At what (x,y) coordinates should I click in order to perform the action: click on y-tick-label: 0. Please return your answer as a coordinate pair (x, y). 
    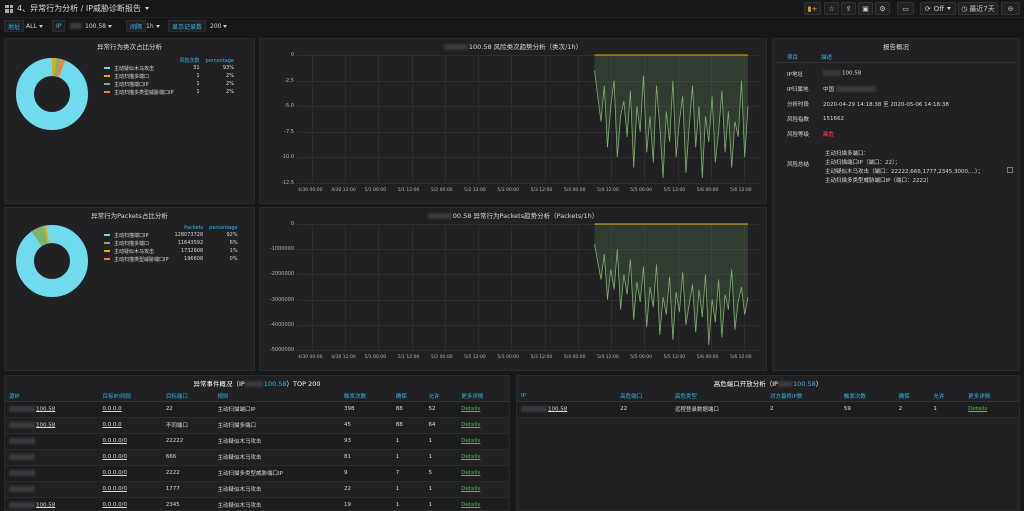
    Looking at the image, I should click on (292, 55).